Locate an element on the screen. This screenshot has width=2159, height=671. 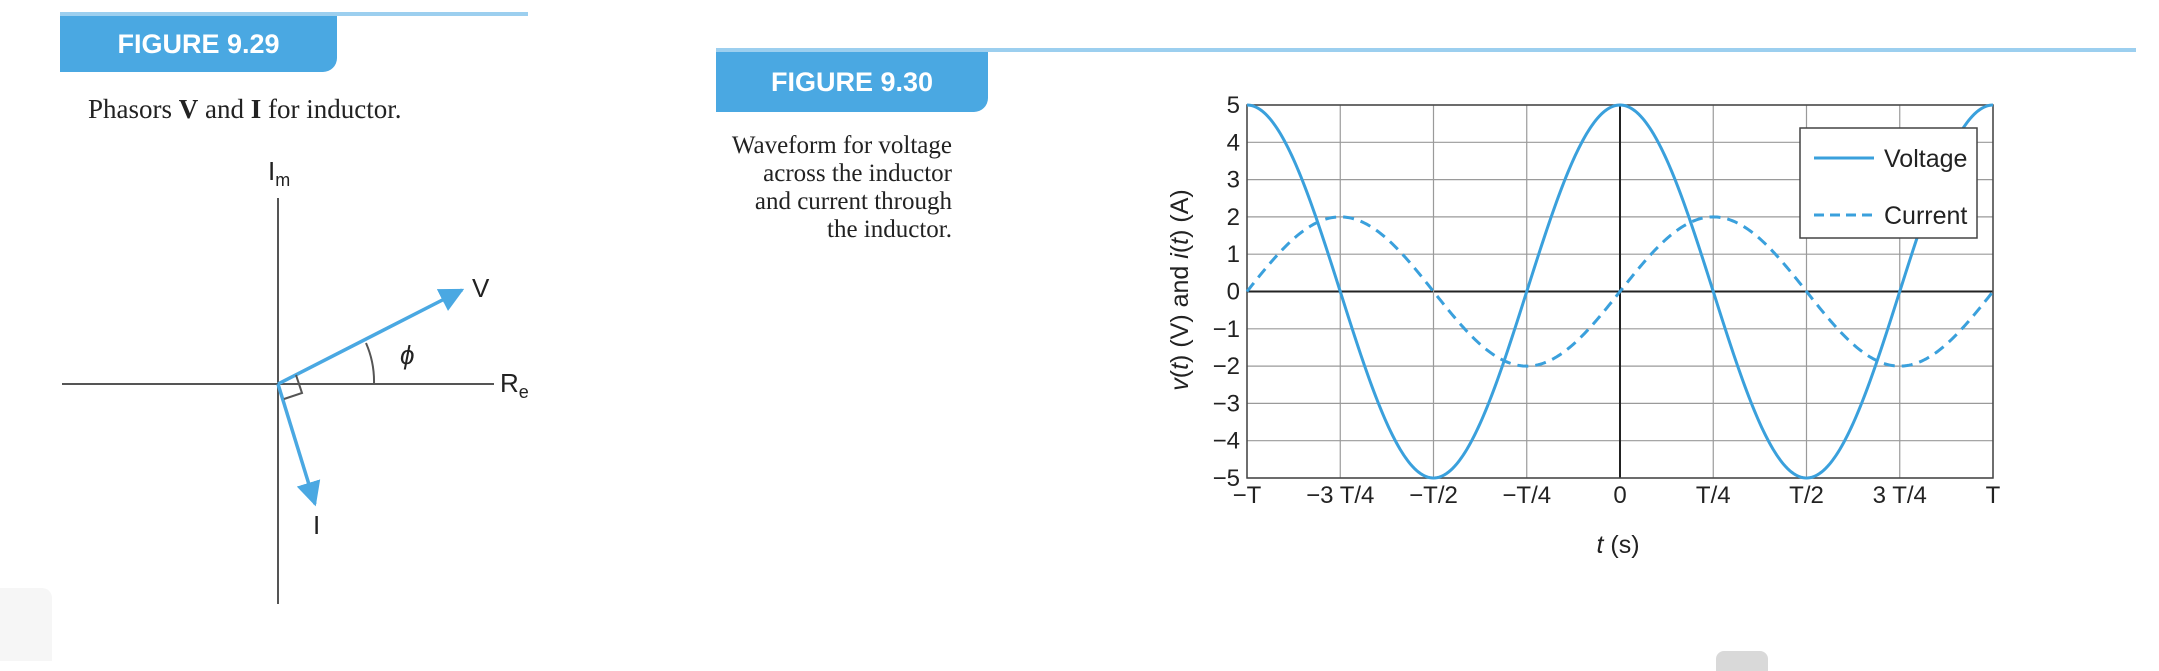
y-tick-label: −1 is located at coordinates (1226, 329).